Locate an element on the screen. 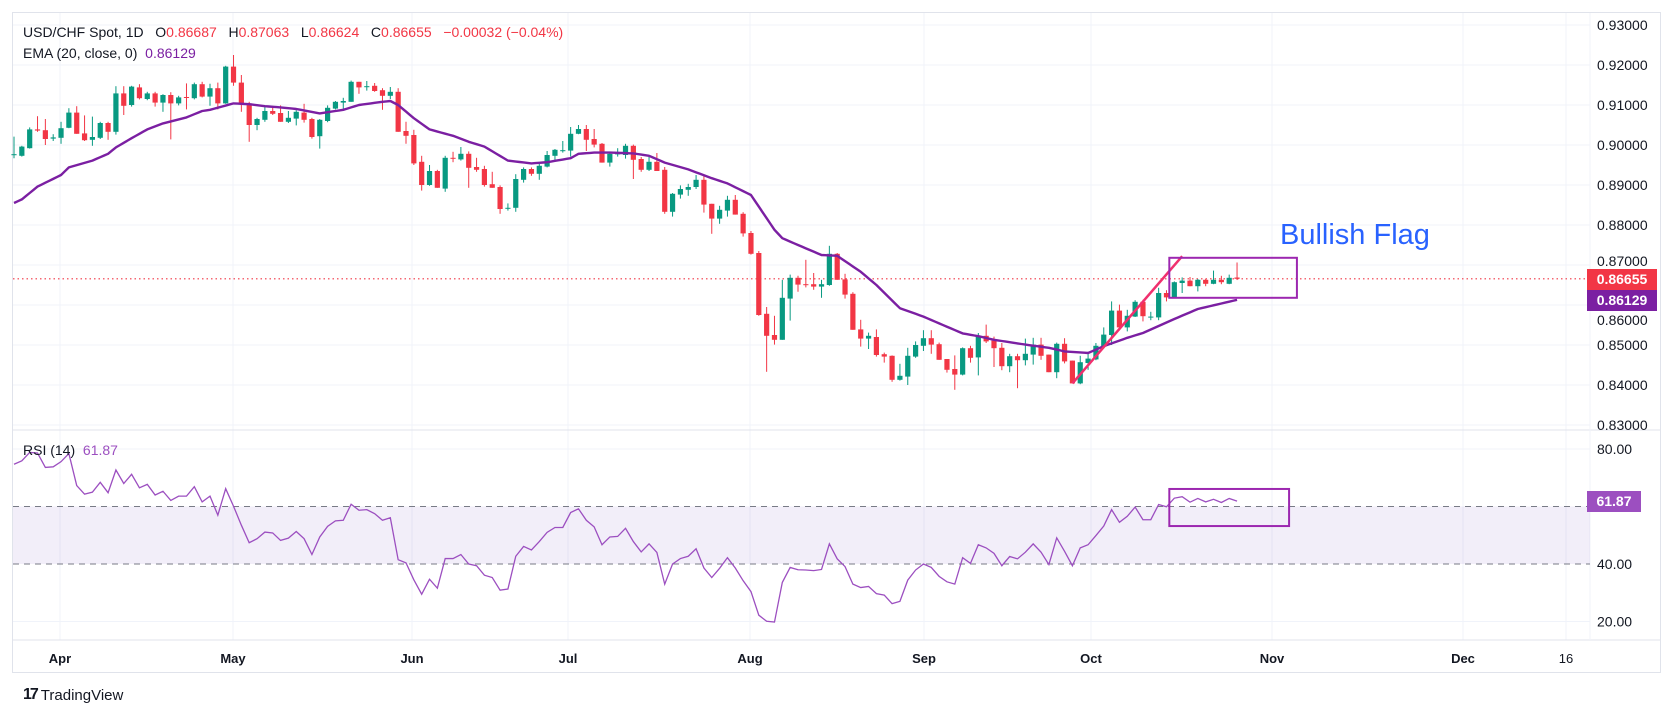 The height and width of the screenshot is (718, 1675). price-axis-label: 0.93000 is located at coordinates (1622, 25).